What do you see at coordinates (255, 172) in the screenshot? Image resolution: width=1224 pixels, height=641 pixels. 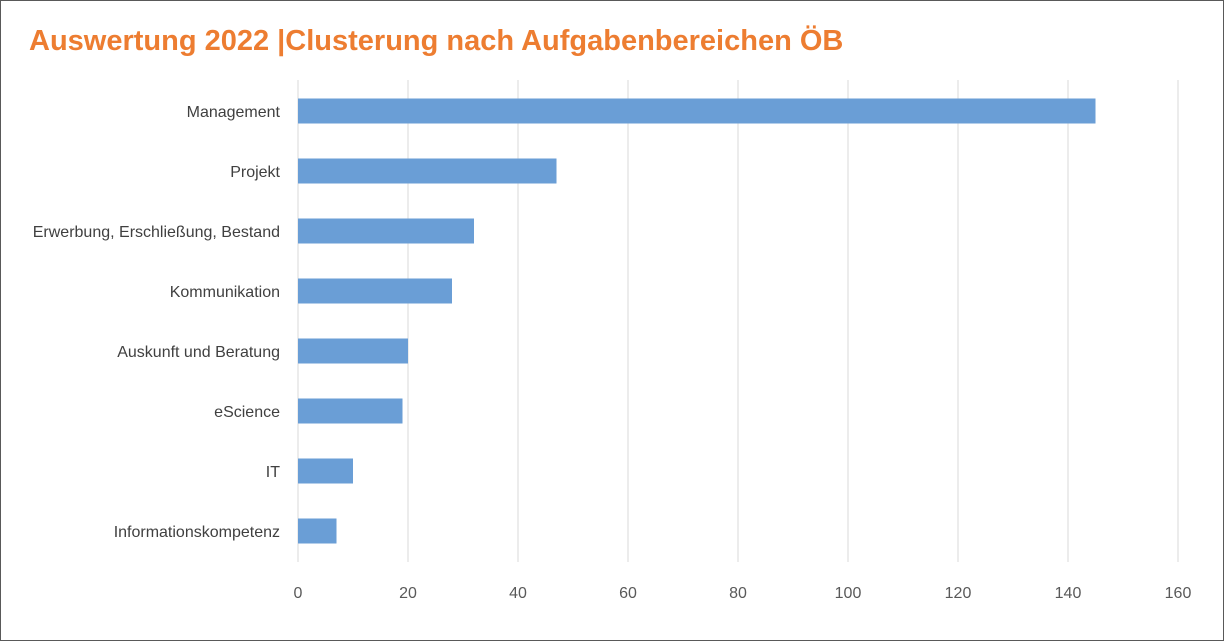 I see `category-label: Projekt` at bounding box center [255, 172].